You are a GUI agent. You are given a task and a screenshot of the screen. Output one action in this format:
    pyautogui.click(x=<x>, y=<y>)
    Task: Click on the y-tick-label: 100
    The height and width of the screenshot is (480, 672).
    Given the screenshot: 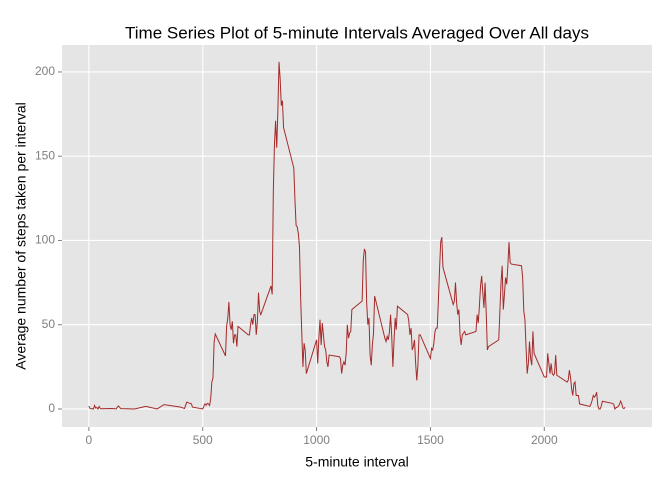 What is the action you would take?
    pyautogui.click(x=45, y=240)
    